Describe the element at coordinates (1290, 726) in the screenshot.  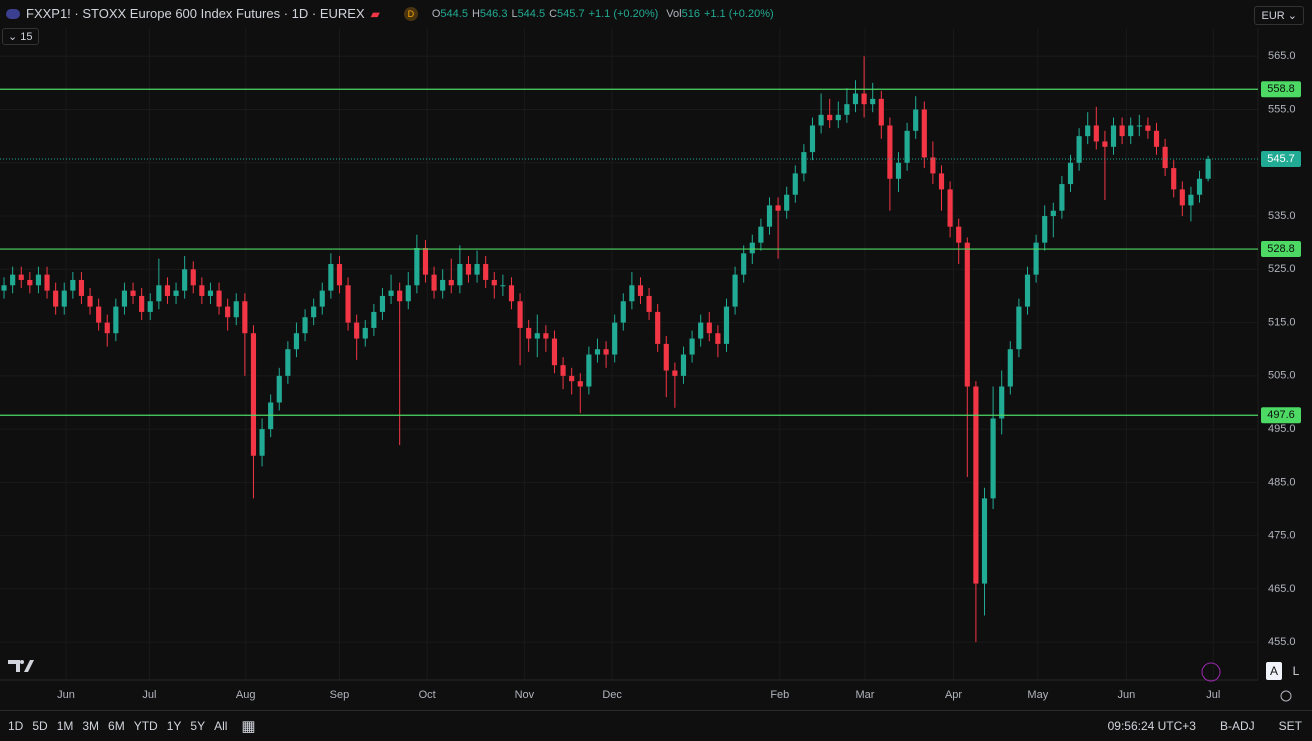
I see `session: SET` at that location.